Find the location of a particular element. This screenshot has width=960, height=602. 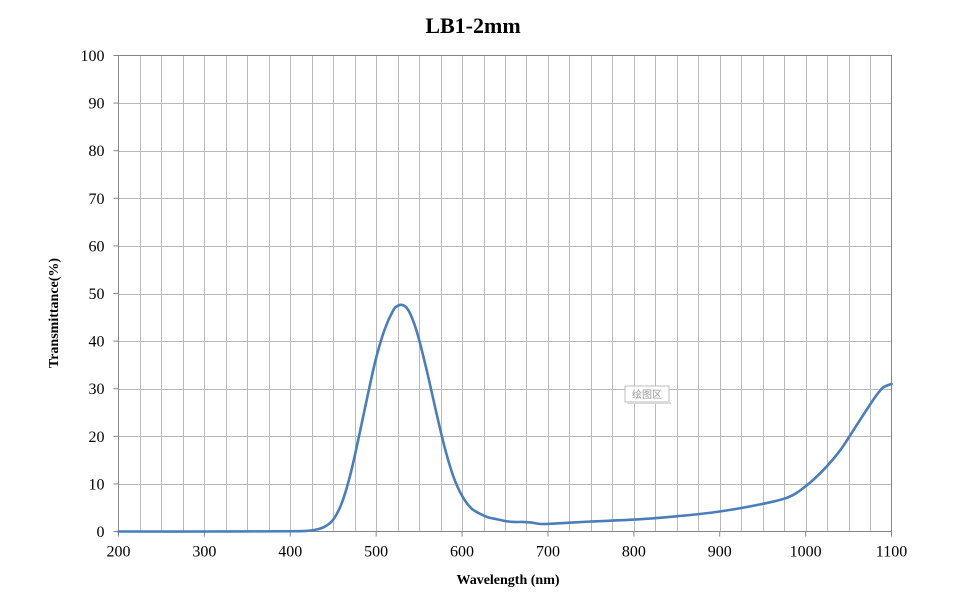

x-tick-label: 400 is located at coordinates (290, 552).